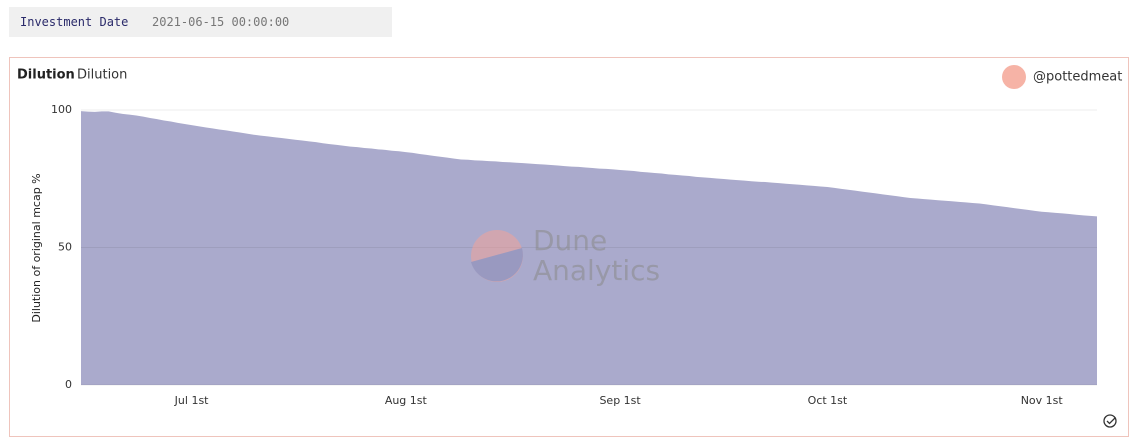 The width and height of the screenshot is (1135, 444). Describe the element at coordinates (61, 109) in the screenshot. I see `y-tick-label: 100` at that location.